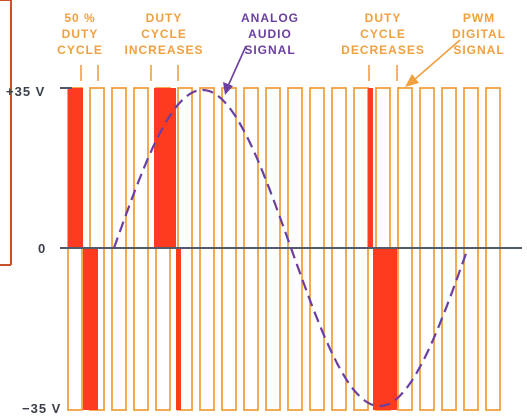 Image resolution: width=527 pixels, height=417 pixels. I want to click on label-line: DECREASES, so click(383, 50).